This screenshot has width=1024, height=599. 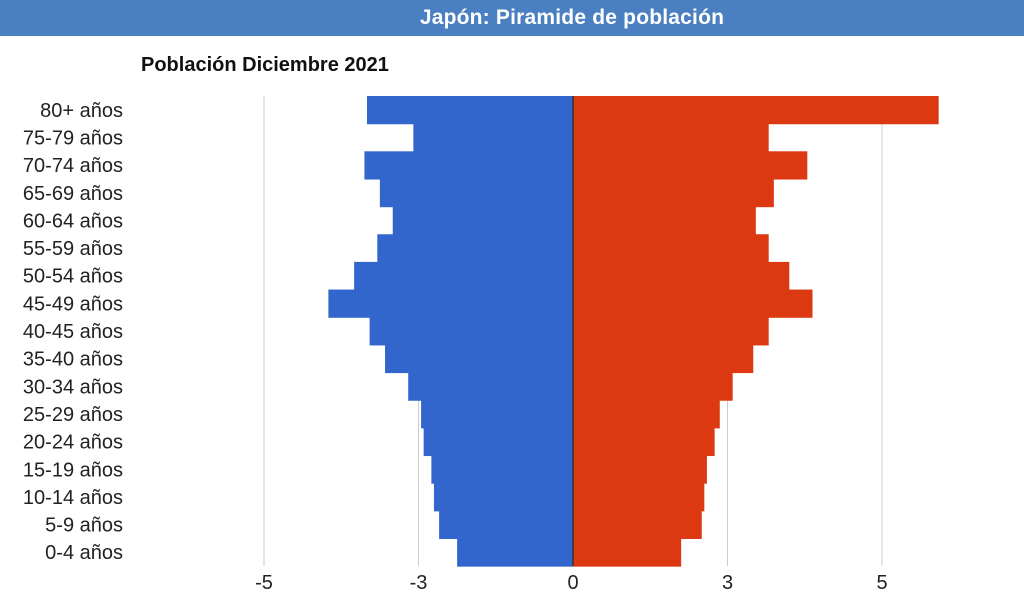 I want to click on category-label: 25-29 años, so click(x=73, y=415).